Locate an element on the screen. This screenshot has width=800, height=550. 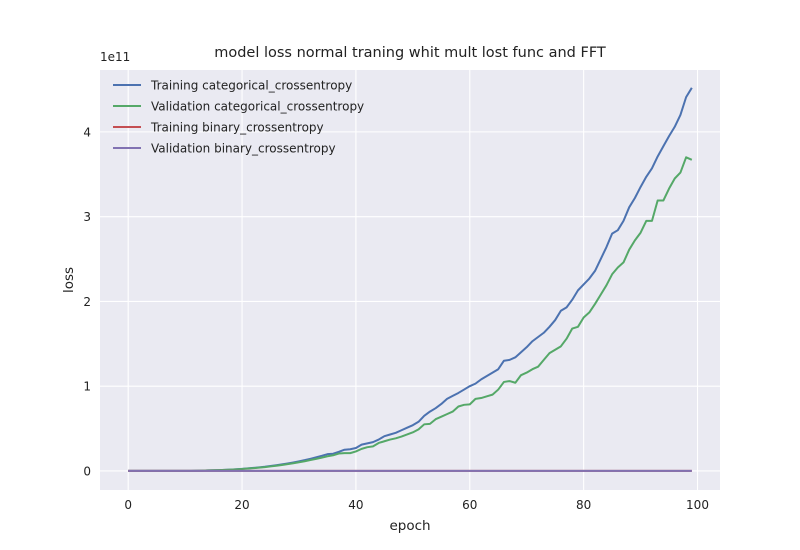
y-axis-label: loss is located at coordinates (69, 280).